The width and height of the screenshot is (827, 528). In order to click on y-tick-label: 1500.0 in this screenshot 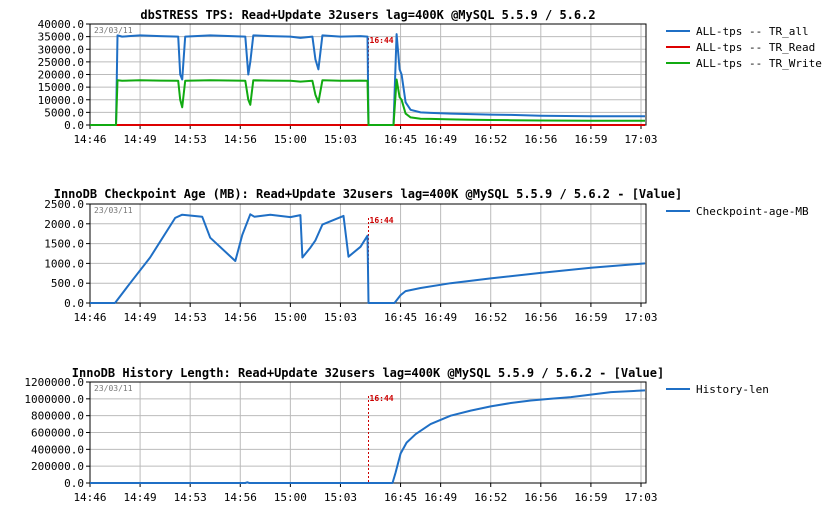, I will do `click(64, 244)`.